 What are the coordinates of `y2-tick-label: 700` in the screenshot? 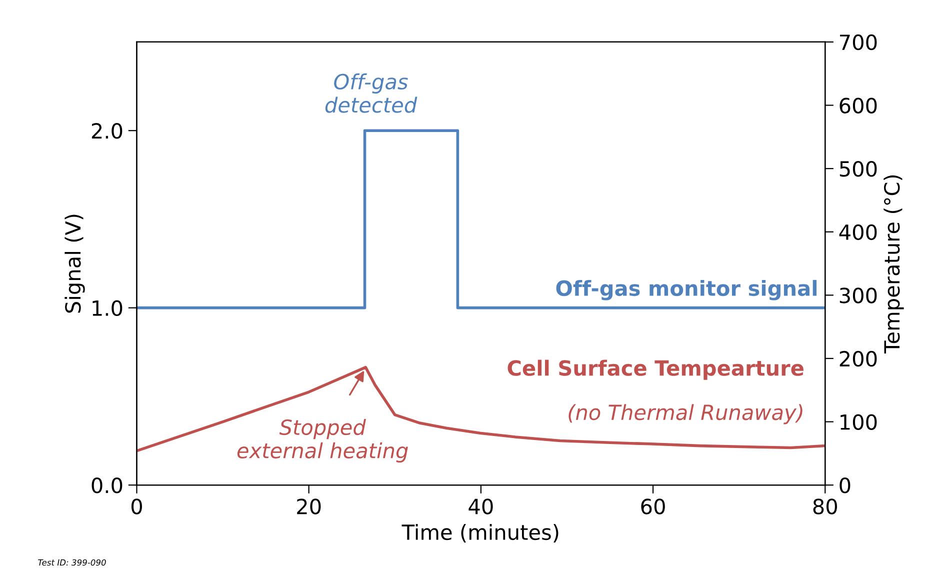 It's located at (858, 42).